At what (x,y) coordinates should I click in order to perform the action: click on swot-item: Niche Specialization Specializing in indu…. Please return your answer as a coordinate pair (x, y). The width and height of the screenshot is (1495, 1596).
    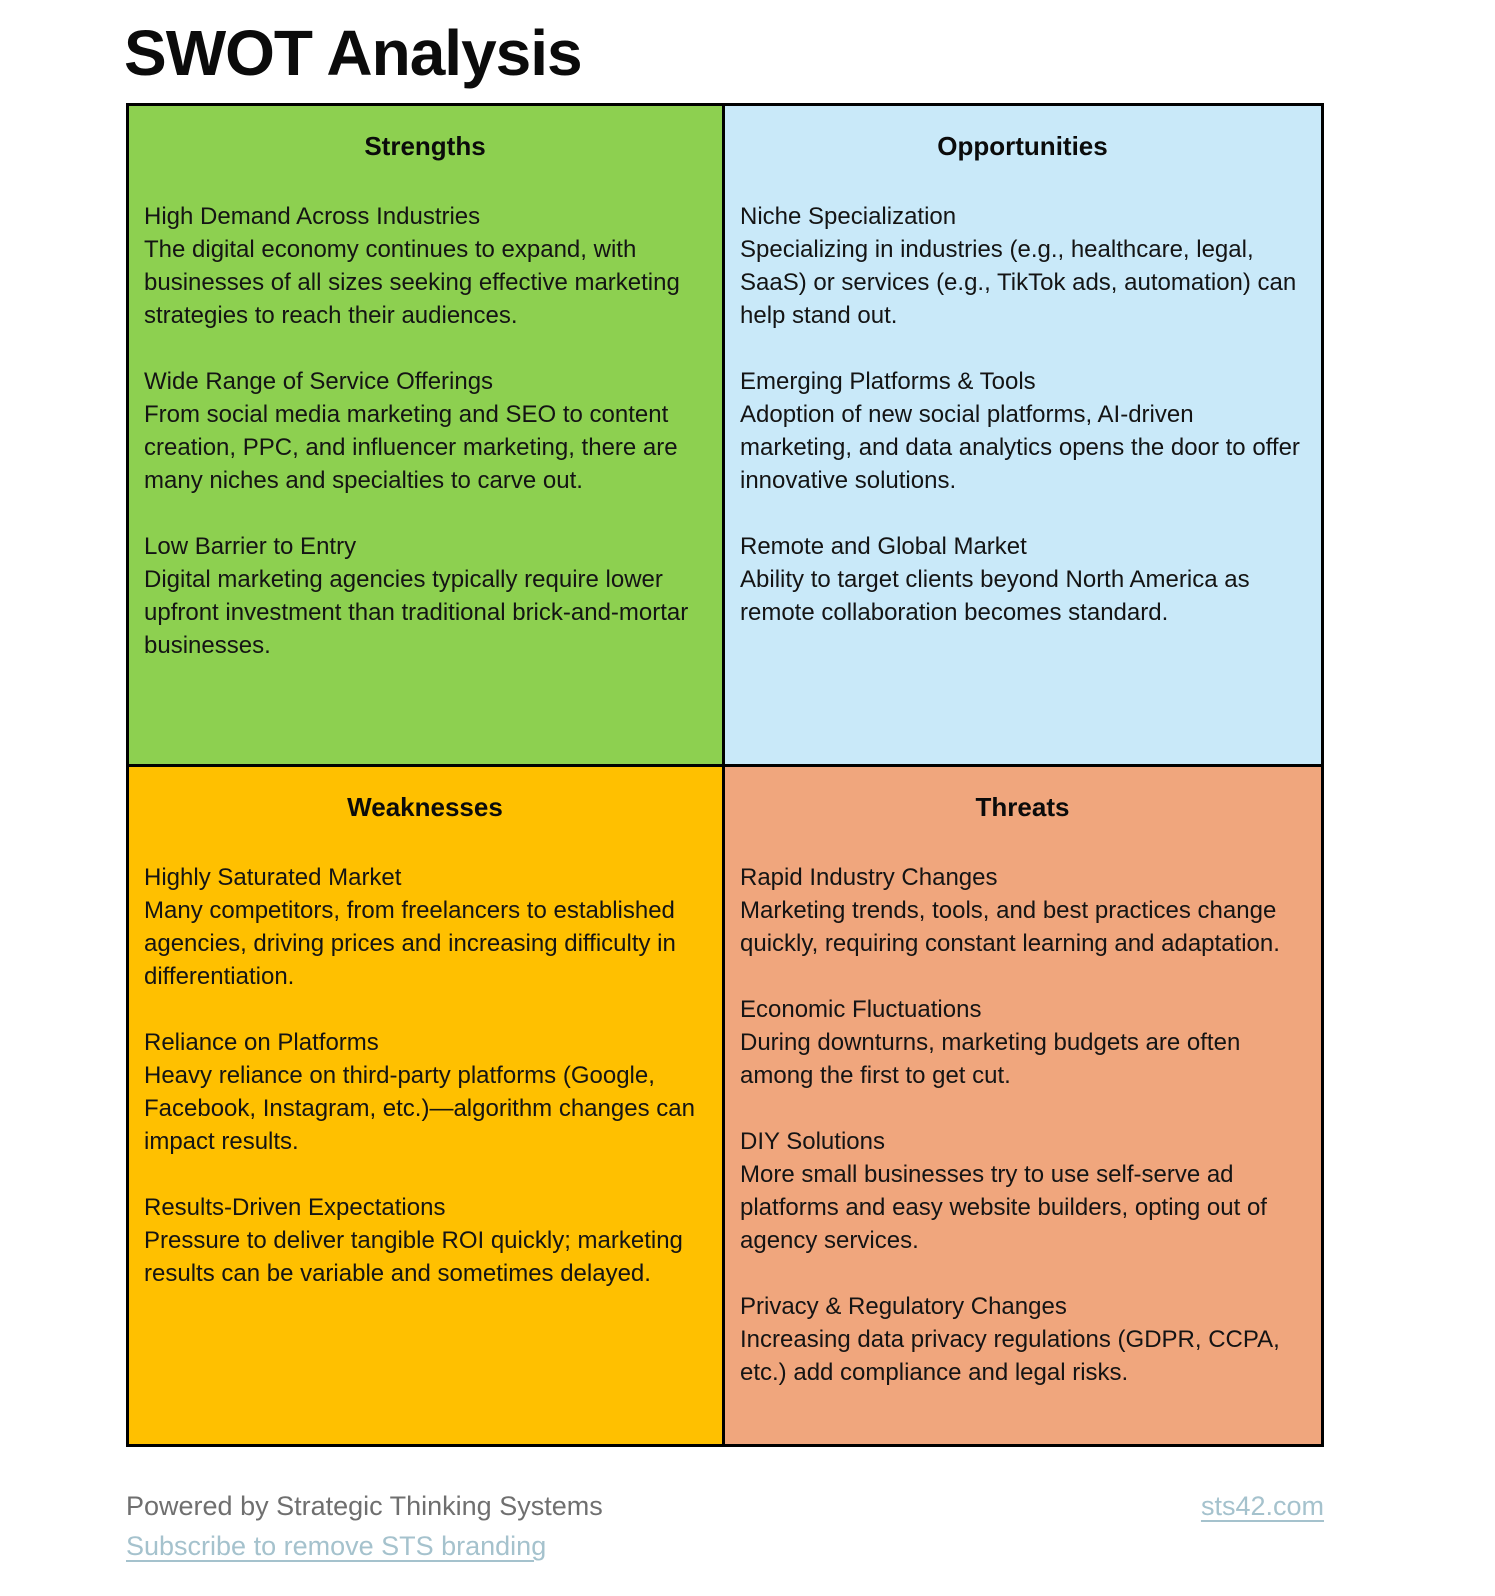
    Looking at the image, I should click on (1022, 266).